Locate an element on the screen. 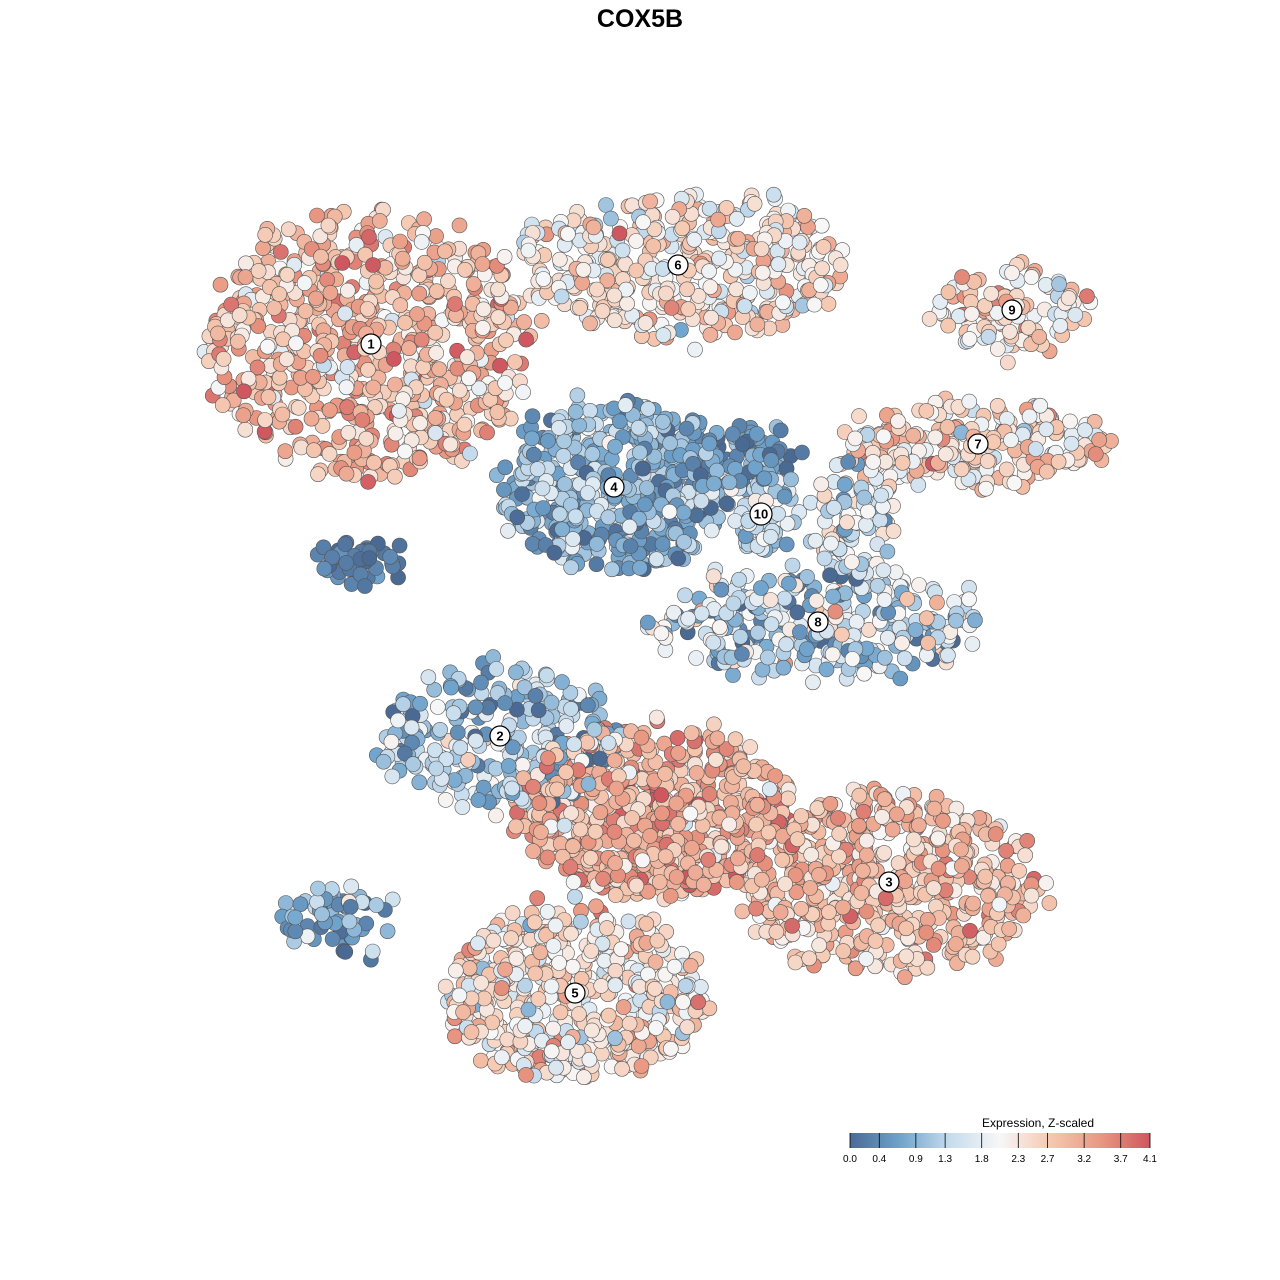  legend-tick-label: 3.2 is located at coordinates (1084, 1159).